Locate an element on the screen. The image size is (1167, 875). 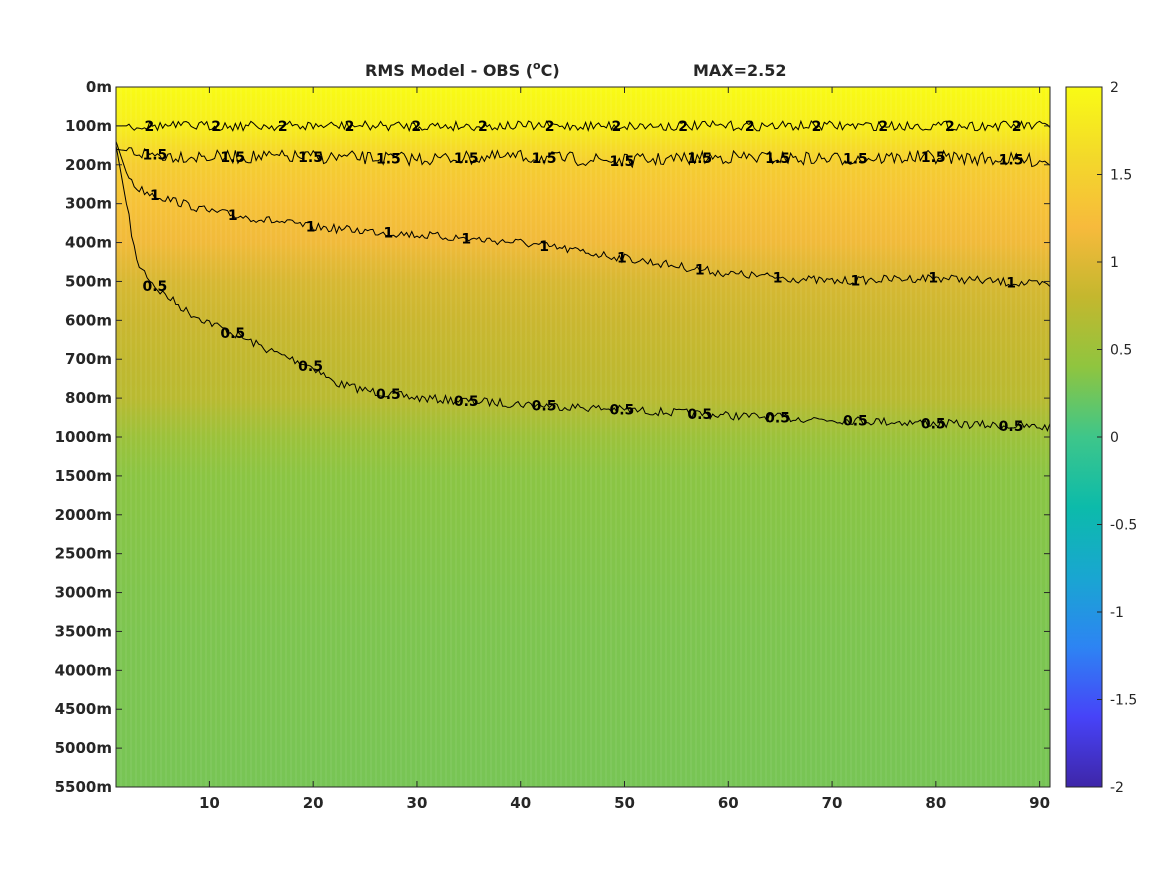
y-tick-label: 4500m is located at coordinates (83, 709).